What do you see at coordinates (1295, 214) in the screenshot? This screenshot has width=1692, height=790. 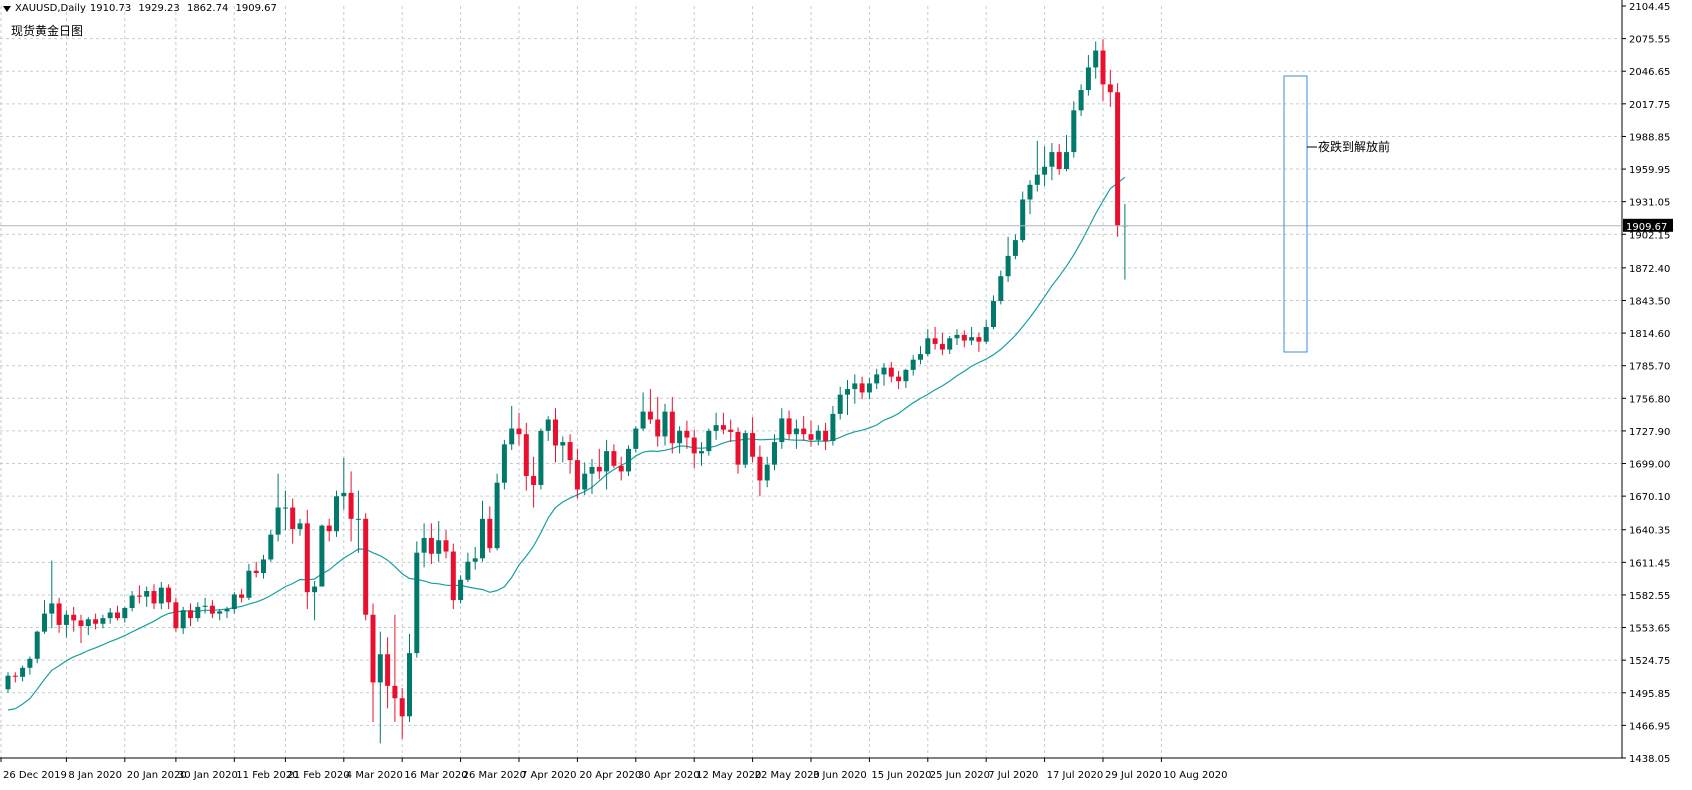 I see `highlight-box` at bounding box center [1295, 214].